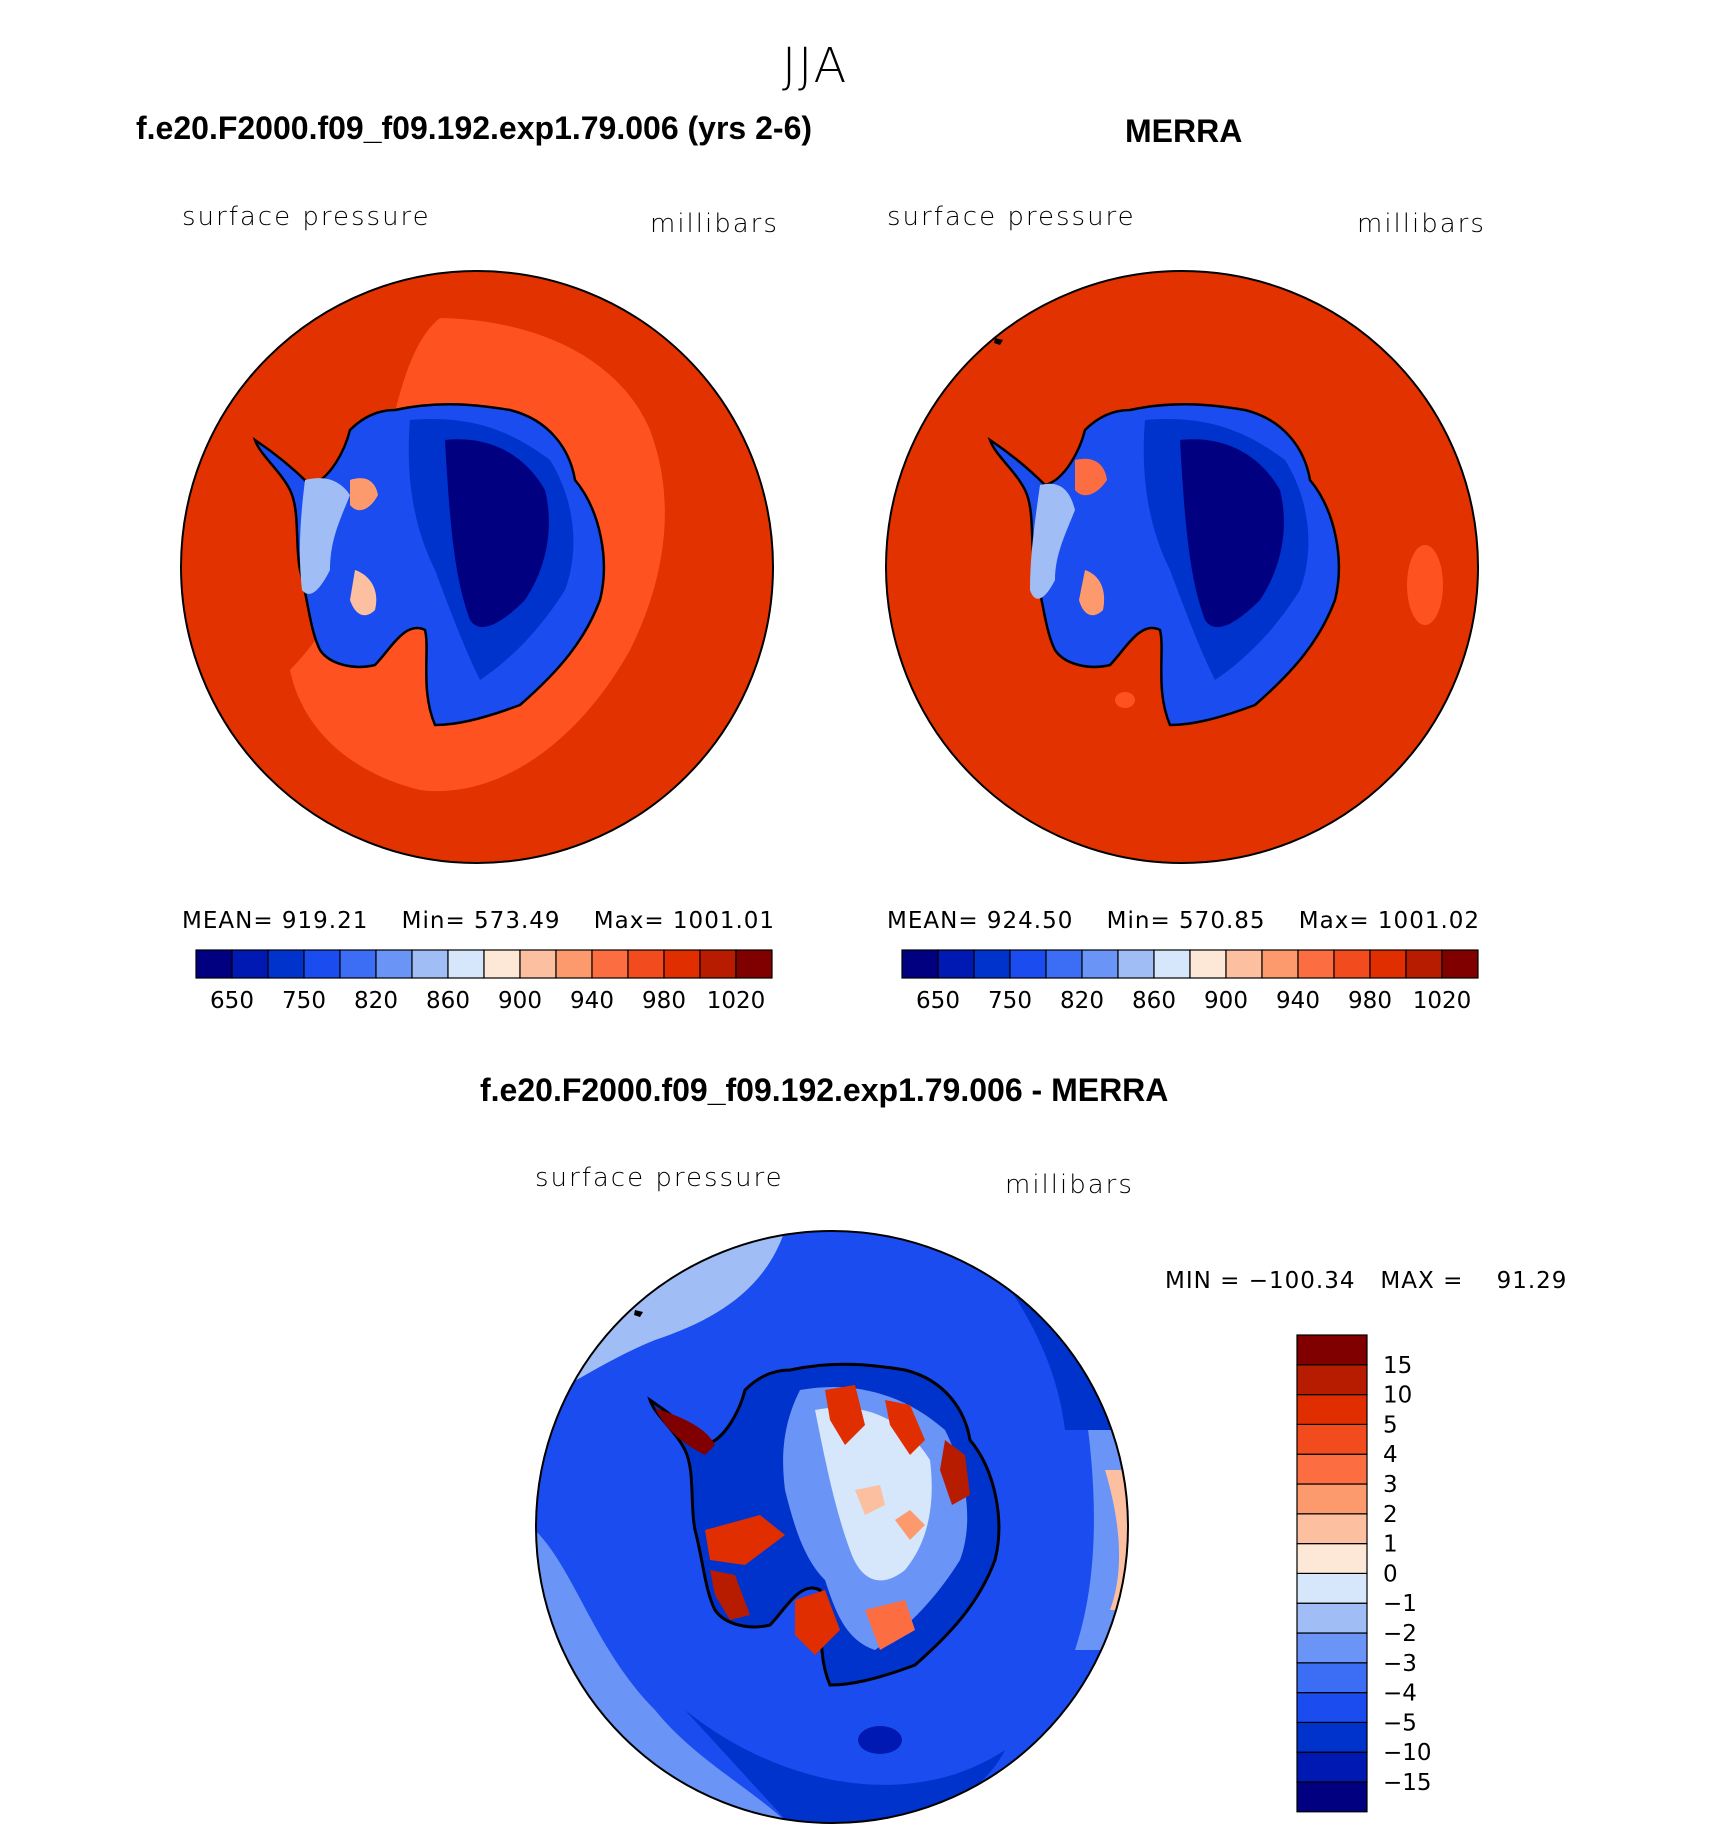 This screenshot has width=1710, height=1839. Describe the element at coordinates (1138, 921) in the screenshot. I see `obs-min-label: Min=` at that location.